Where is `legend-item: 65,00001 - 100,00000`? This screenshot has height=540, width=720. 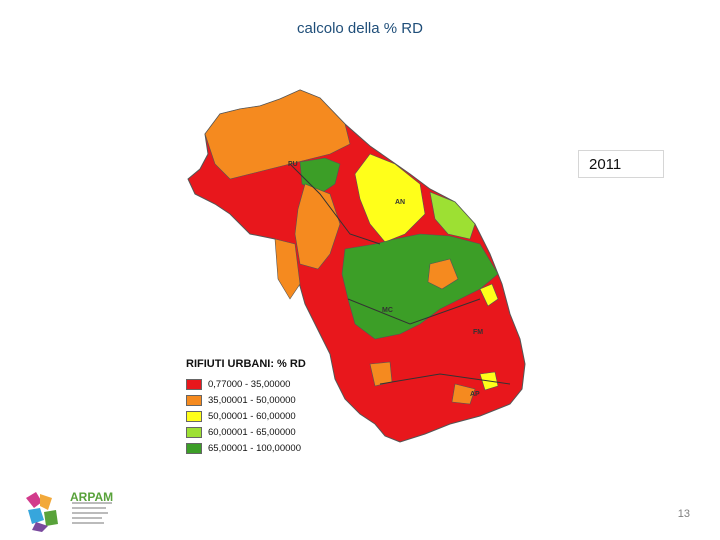 legend-item: 65,00001 - 100,00000 is located at coordinates (261, 448).